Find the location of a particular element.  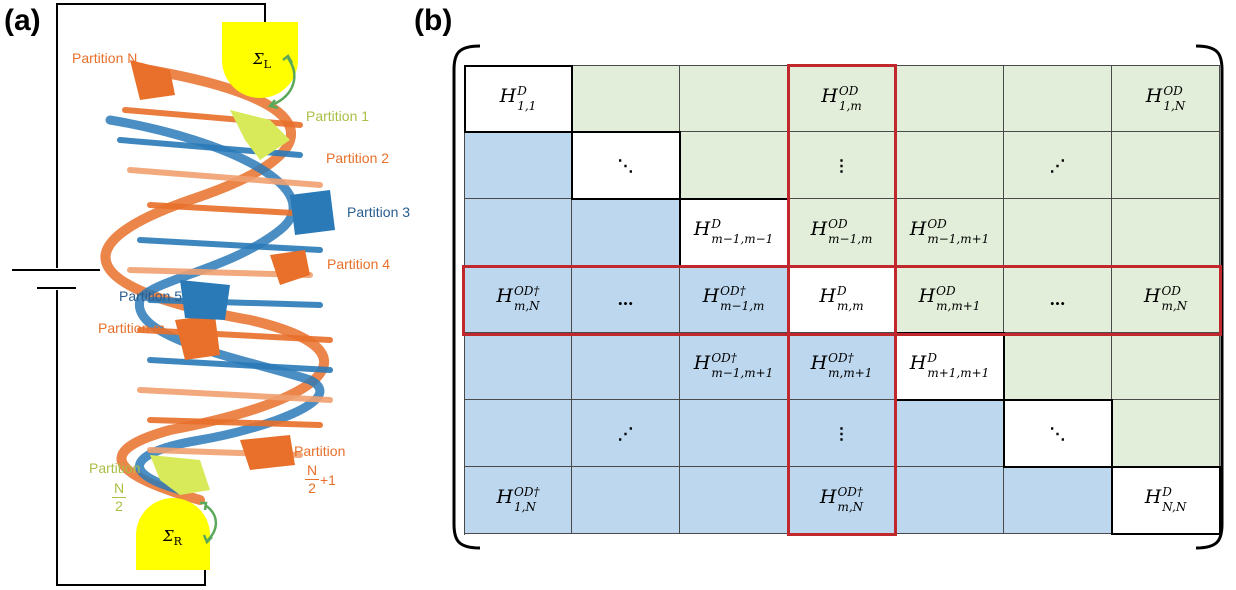

matrix-subscript: m,m+1 is located at coordinates (850, 373).